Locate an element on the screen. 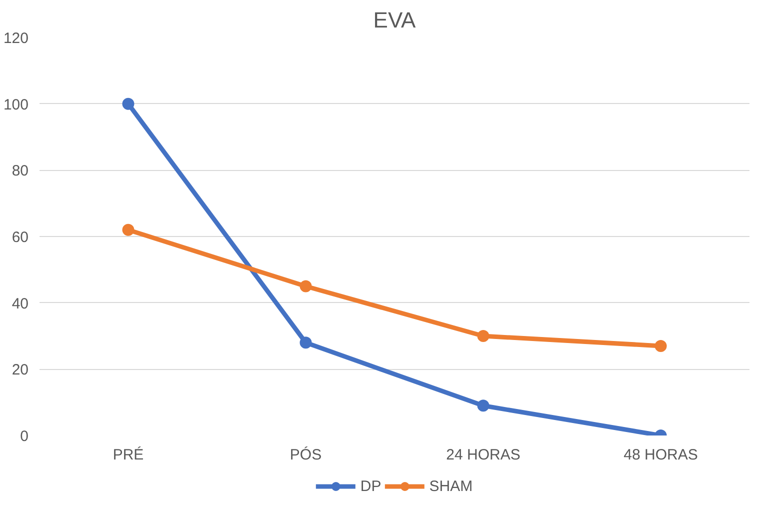  x-tick-label: PÓS is located at coordinates (306, 455).